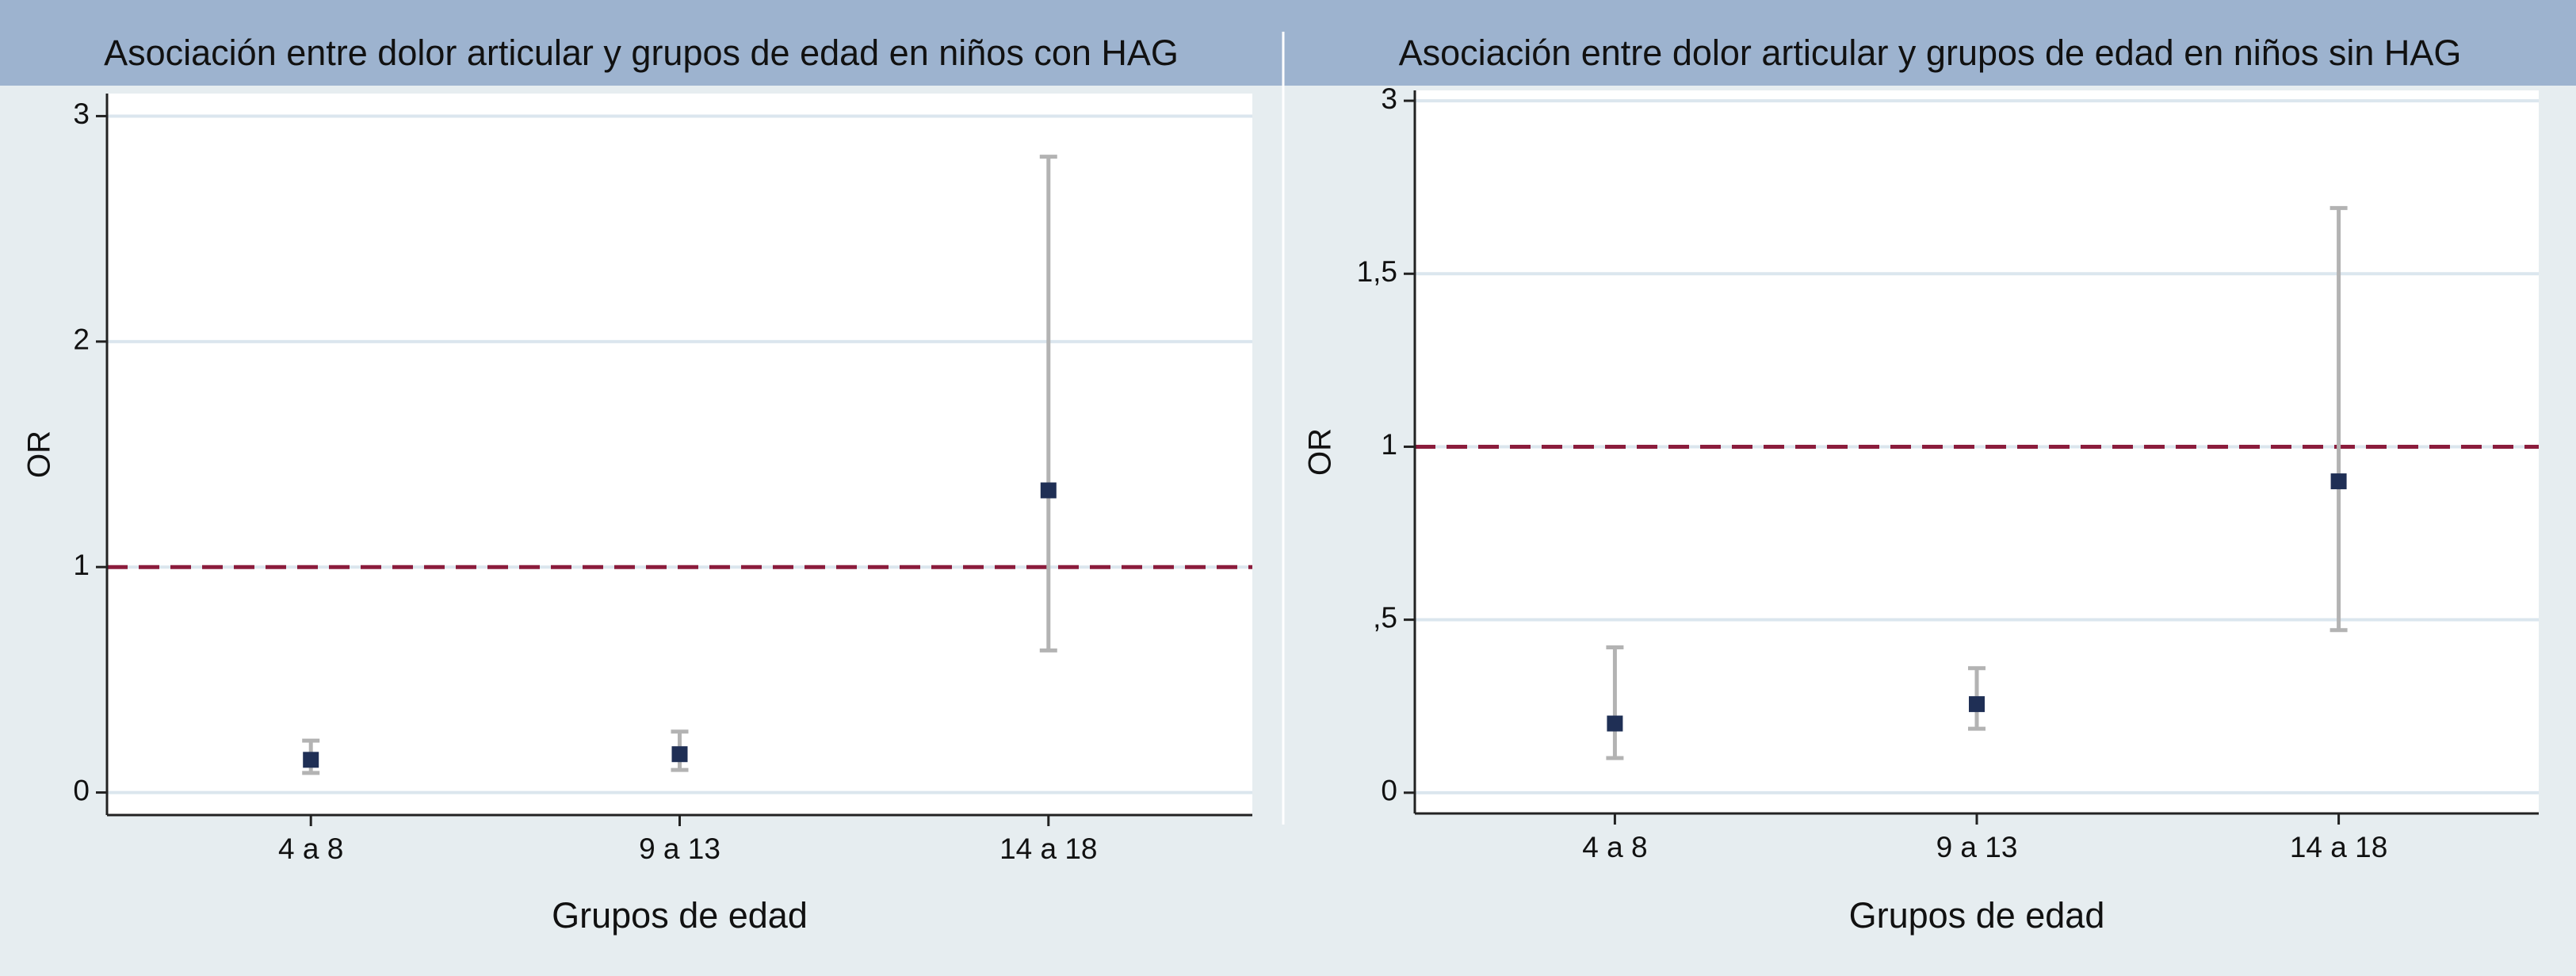 This screenshot has width=2576, height=976. Describe the element at coordinates (1385, 617) in the screenshot. I see `y-tick-label: ,5` at that location.